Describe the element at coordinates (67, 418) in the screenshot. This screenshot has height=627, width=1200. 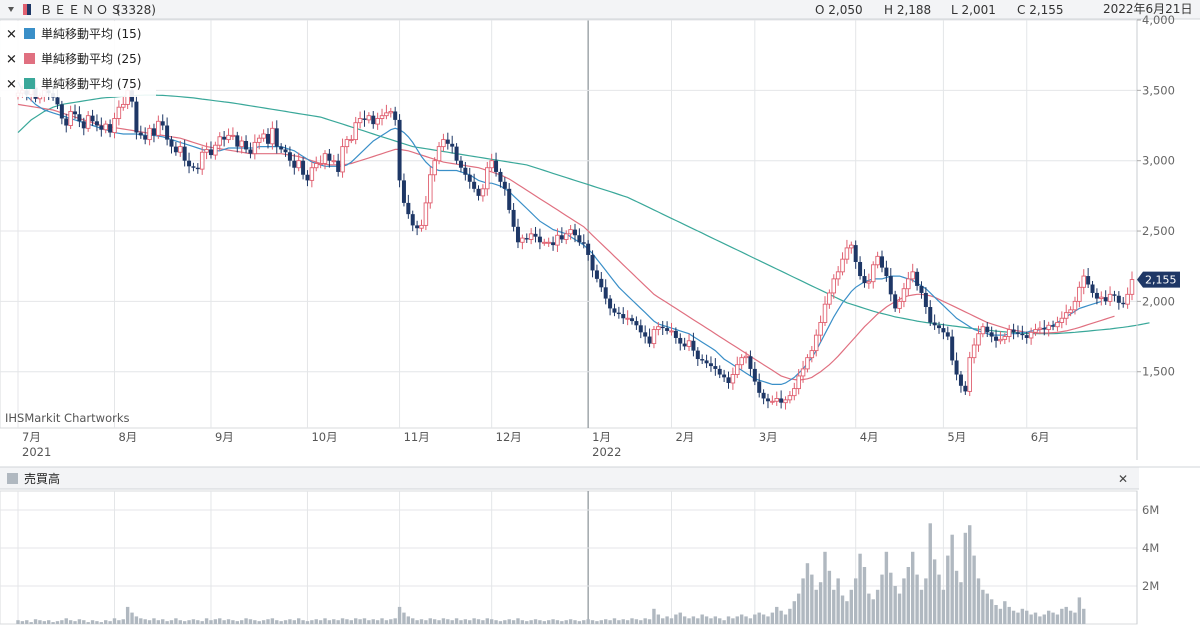
I see `watermark: IHSMarkit Chartworks` at that location.